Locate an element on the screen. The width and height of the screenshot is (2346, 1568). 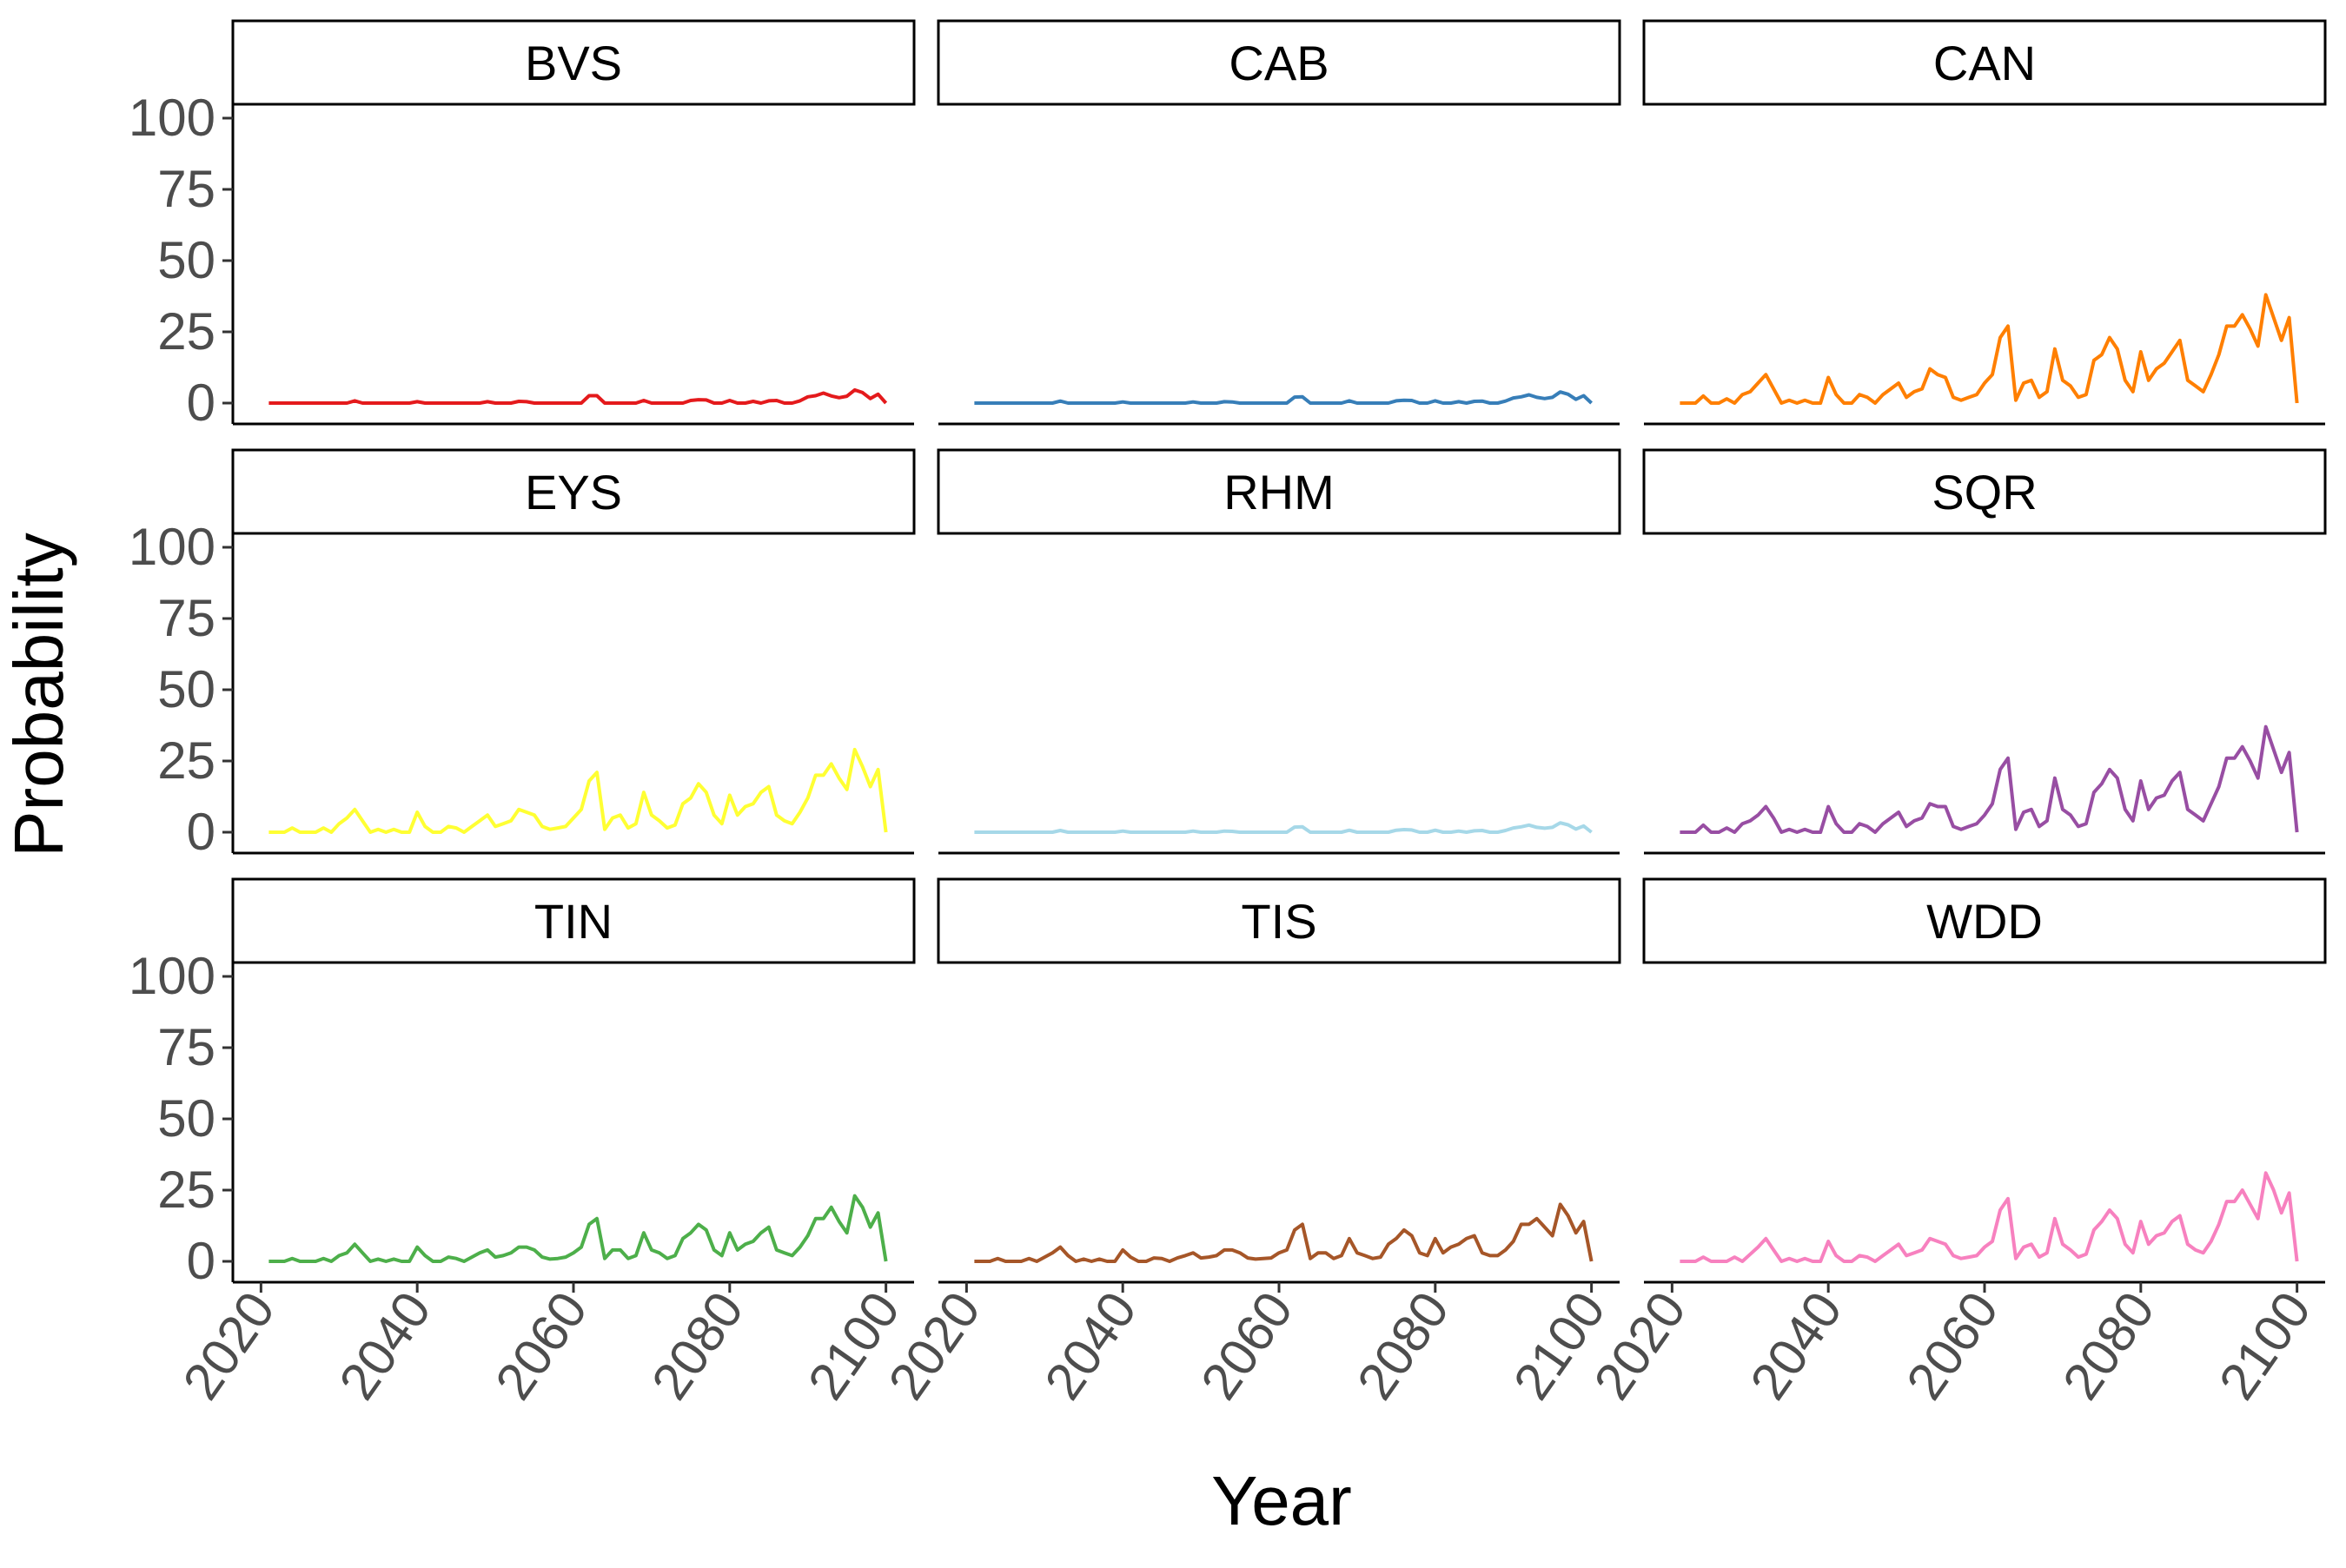
facet-strip-label: WDD is located at coordinates (1984, 921).